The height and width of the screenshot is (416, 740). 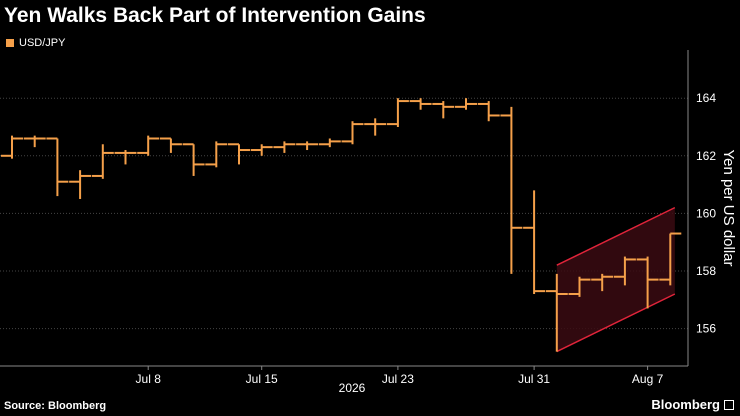 What do you see at coordinates (648, 379) in the screenshot?
I see `x-tick-label: Aug 7` at bounding box center [648, 379].